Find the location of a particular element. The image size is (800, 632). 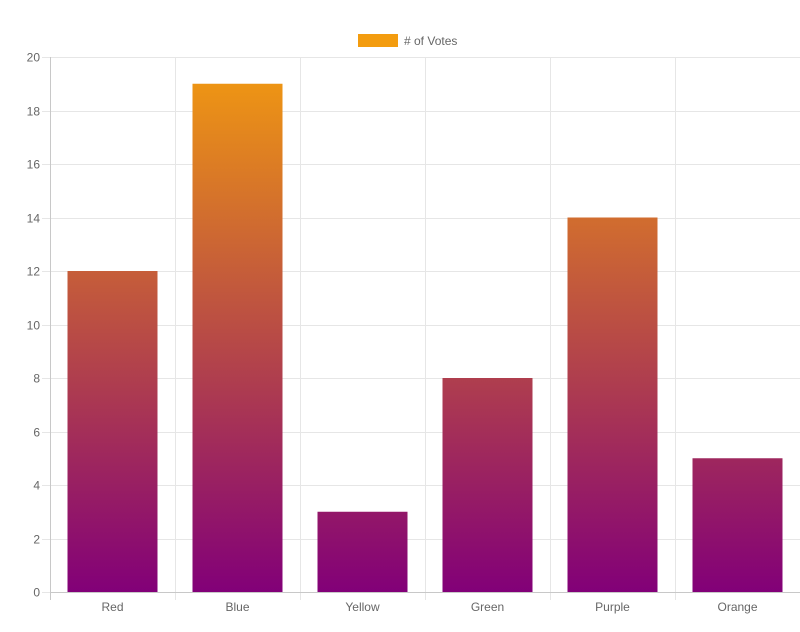

x-tick-label: Orange is located at coordinates (737, 607).